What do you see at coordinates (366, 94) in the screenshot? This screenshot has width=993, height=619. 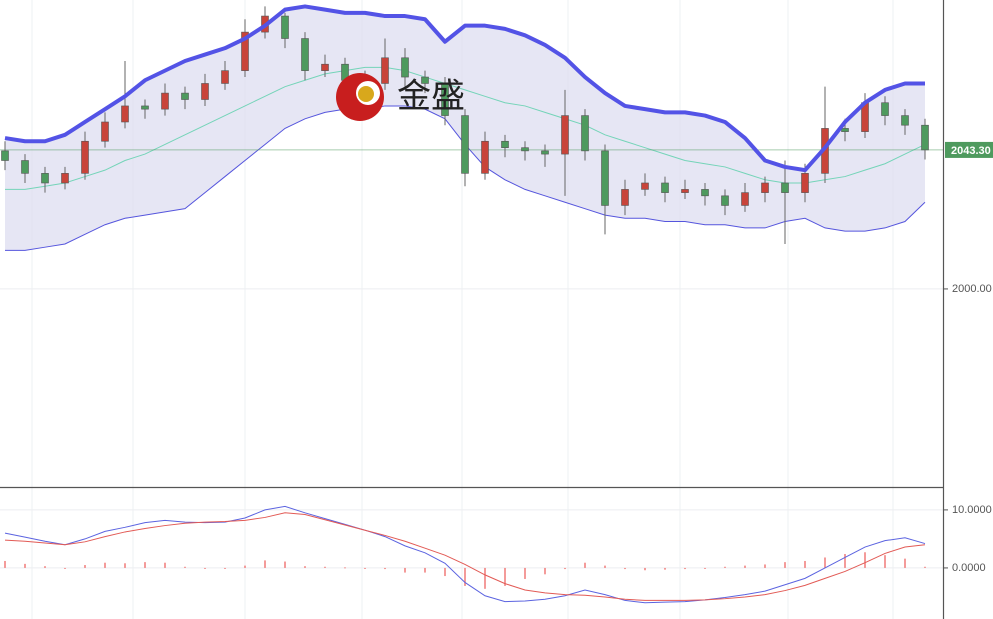 I see `logo-coin` at bounding box center [366, 94].